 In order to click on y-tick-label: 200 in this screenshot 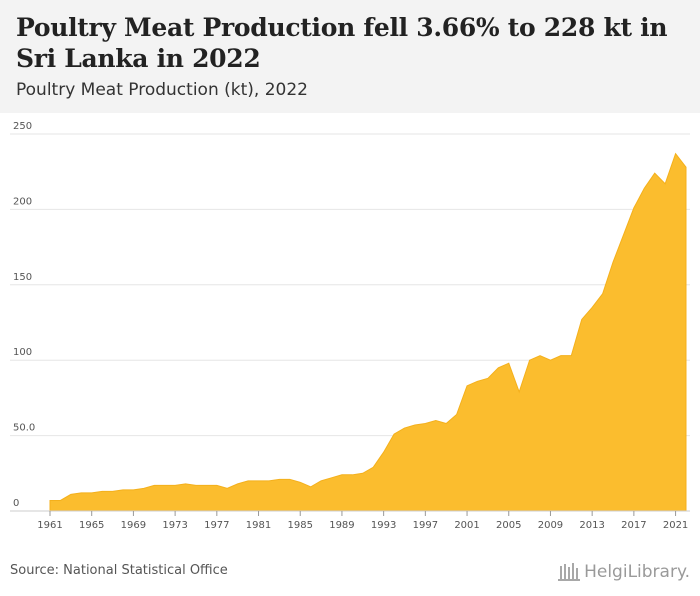, I will do `click(22, 201)`.